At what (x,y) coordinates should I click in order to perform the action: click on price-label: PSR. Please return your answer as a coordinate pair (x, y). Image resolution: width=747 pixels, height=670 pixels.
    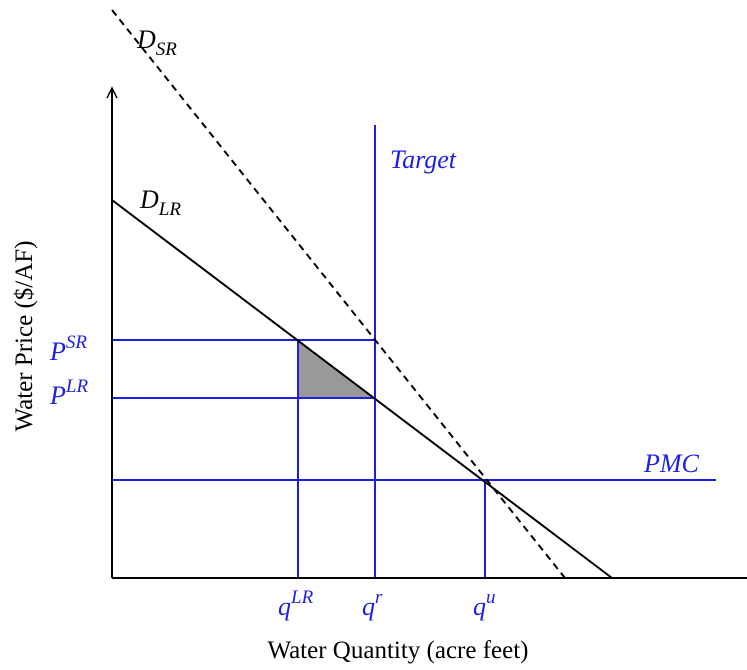
    Looking at the image, I should click on (68, 349).